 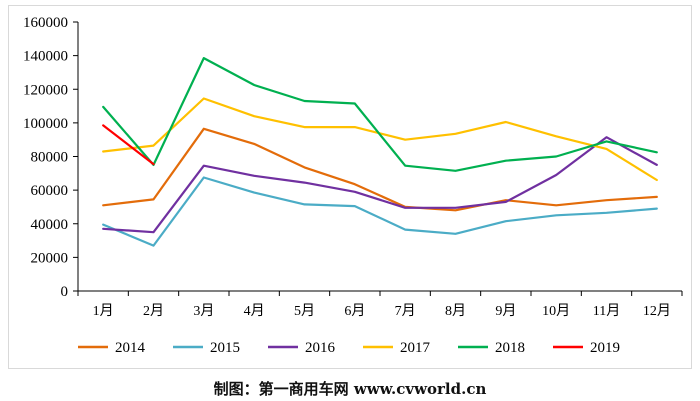 What do you see at coordinates (505, 311) in the screenshot?
I see `x-tick-label: 9月` at bounding box center [505, 311].